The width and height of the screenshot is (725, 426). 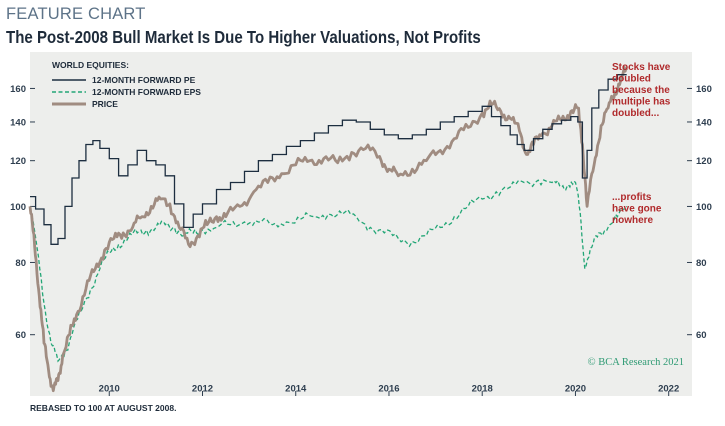 What do you see at coordinates (701, 263) in the screenshot?
I see `y-tick-right-label: 80` at bounding box center [701, 263].